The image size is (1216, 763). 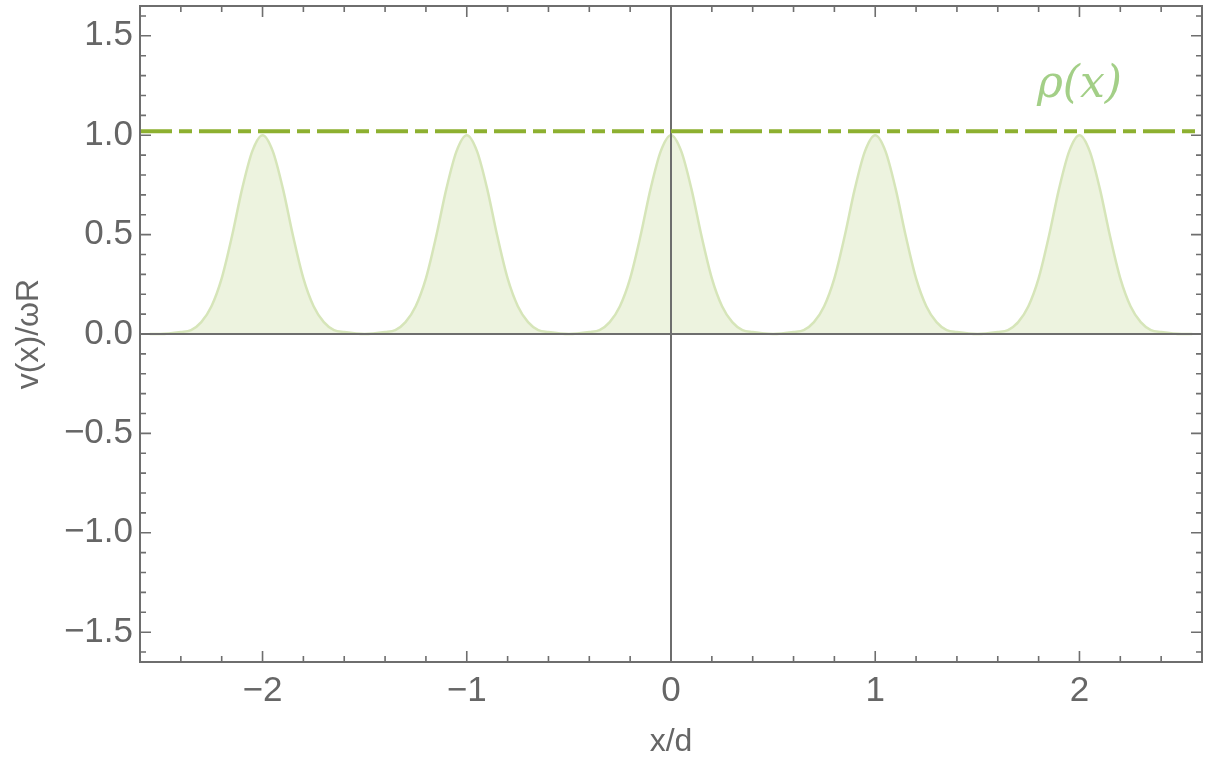 I want to click on y-tick-label: 0.5, so click(x=108, y=232).